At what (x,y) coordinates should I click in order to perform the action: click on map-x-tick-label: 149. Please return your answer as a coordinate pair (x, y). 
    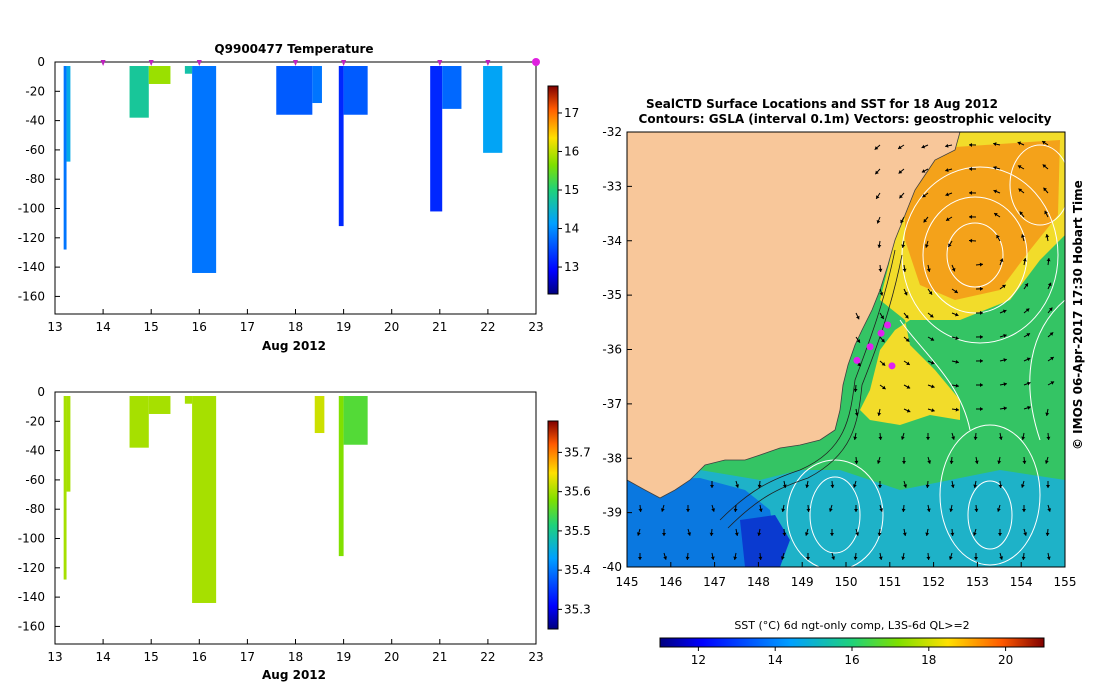
    Looking at the image, I should click on (802, 582).